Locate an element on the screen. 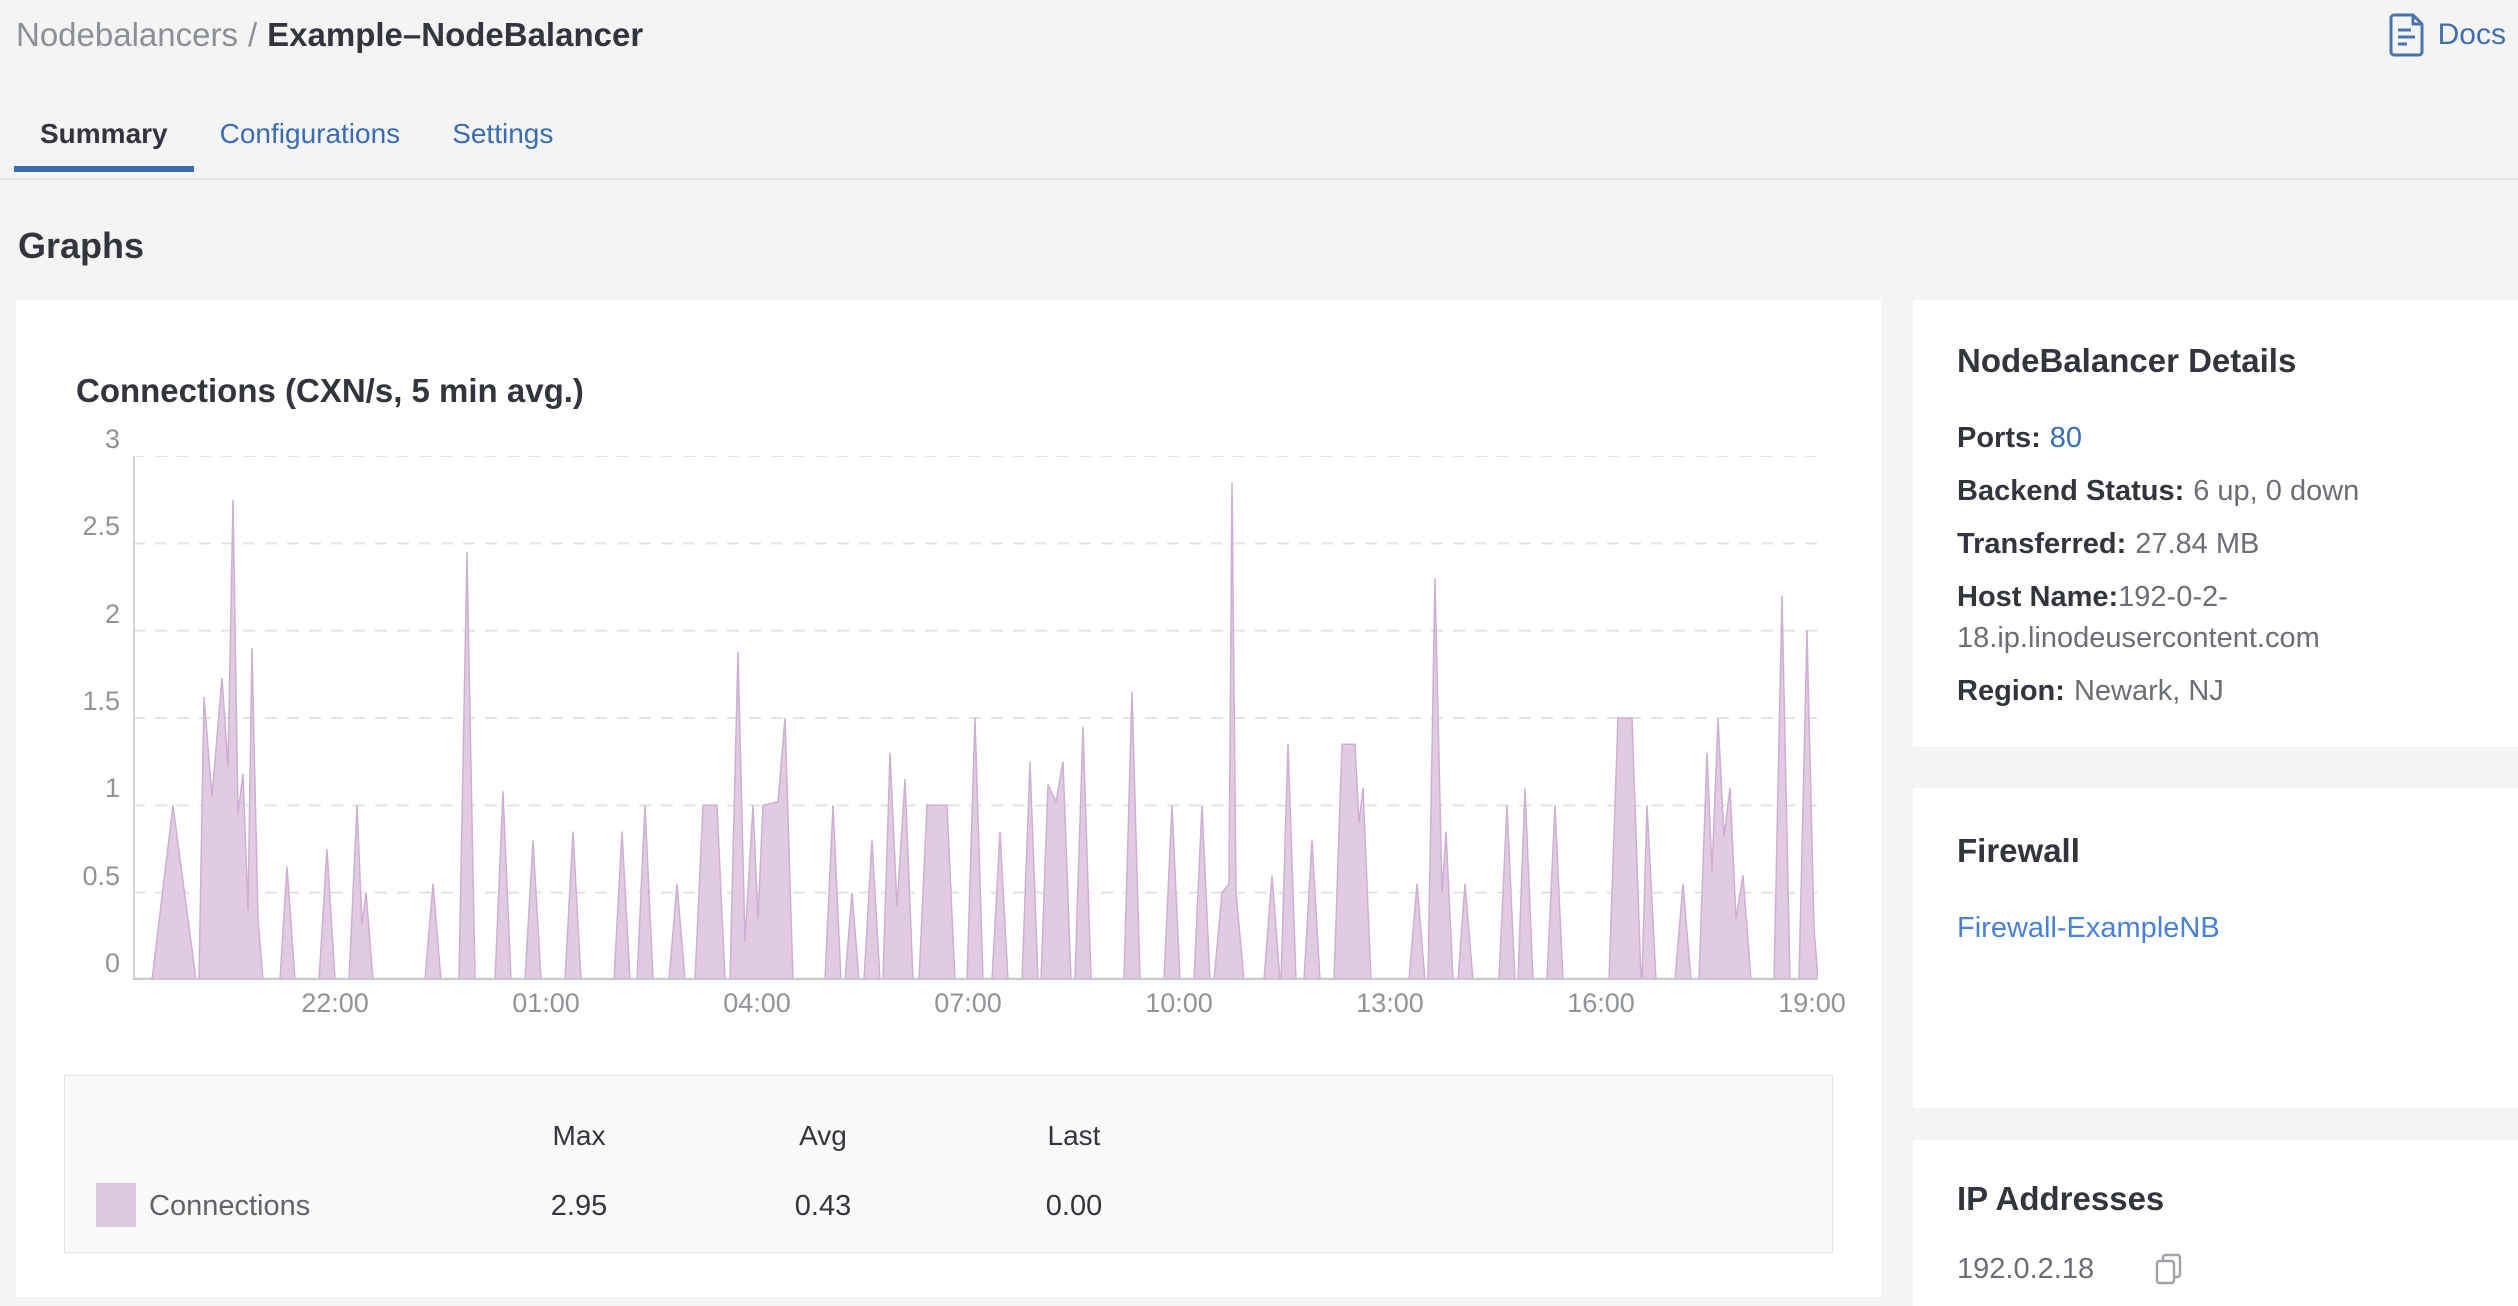  detail-label: Ports: is located at coordinates (1999, 438).